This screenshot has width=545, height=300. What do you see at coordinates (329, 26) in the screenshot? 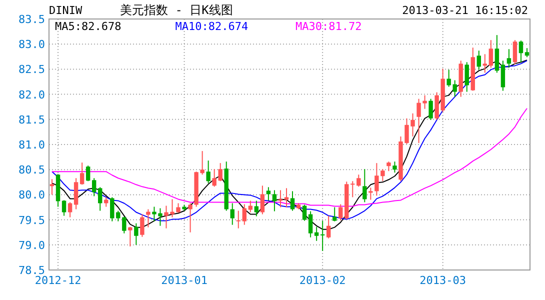
I see `text: MA30:81.72` at bounding box center [329, 26].